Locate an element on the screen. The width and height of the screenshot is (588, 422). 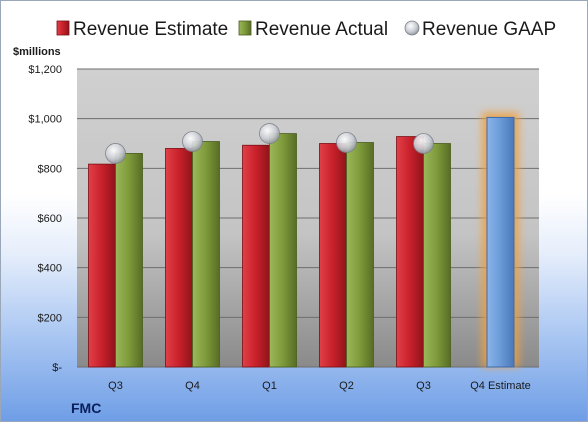
legend-label: Revenue Actual is located at coordinates (321, 29).